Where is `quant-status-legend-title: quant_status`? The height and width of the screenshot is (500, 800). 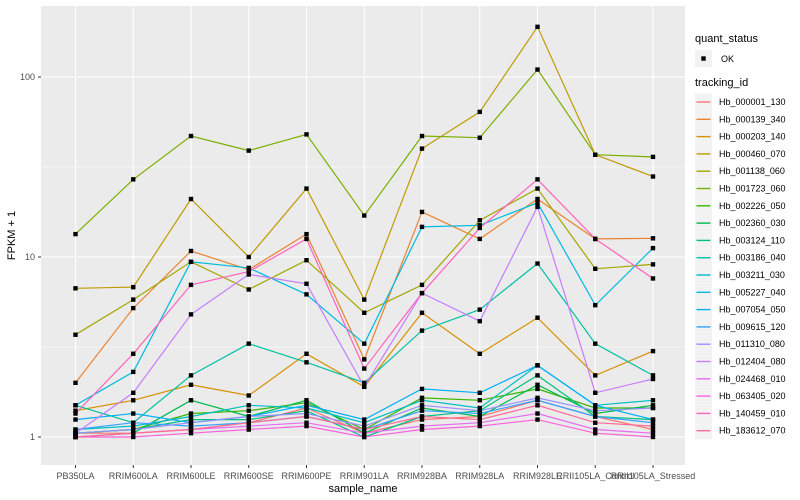 quant-status-legend-title: quant_status is located at coordinates (726, 39).